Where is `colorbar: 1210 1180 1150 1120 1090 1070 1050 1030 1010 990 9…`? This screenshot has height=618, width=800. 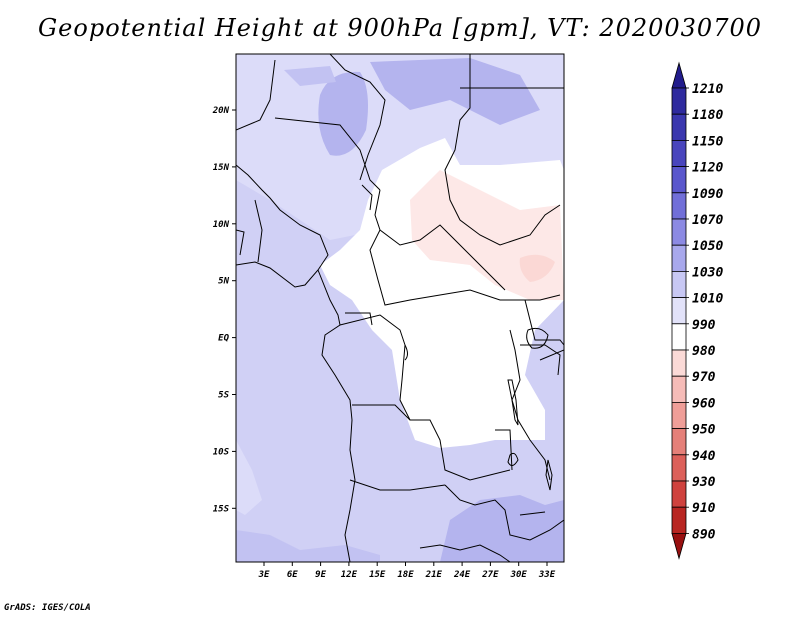 colorbar: 1210 1180 1150 1120 1090 1070 1050 1030 1010 990 9… is located at coordinates (697, 310).